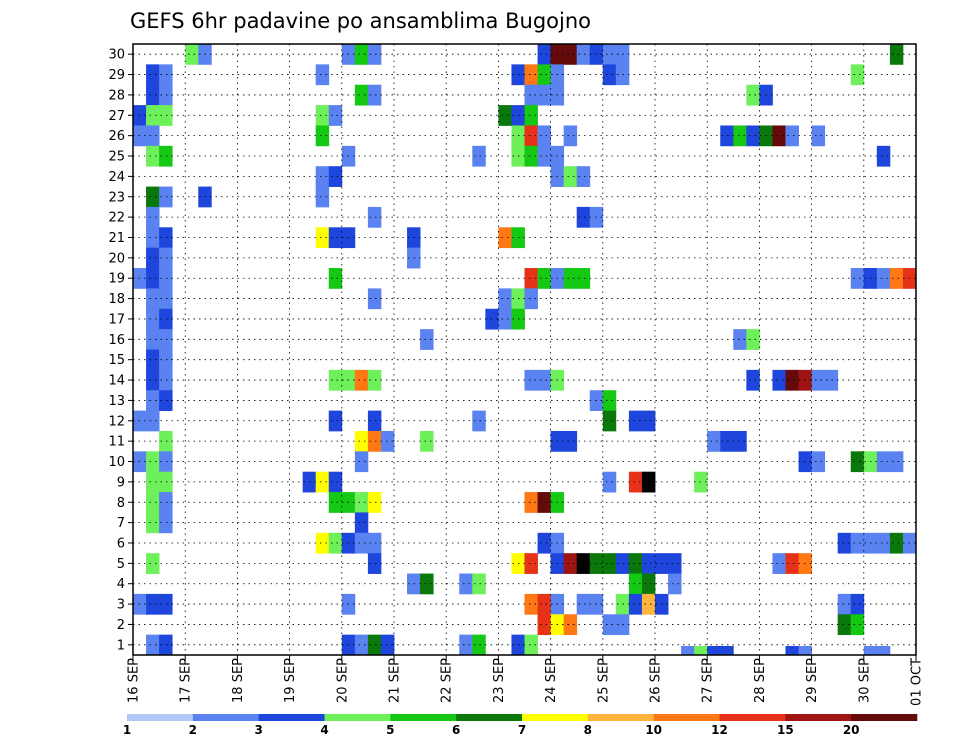  What do you see at coordinates (116, 157) in the screenshot?
I see `y-tick-label: 25` at bounding box center [116, 157].